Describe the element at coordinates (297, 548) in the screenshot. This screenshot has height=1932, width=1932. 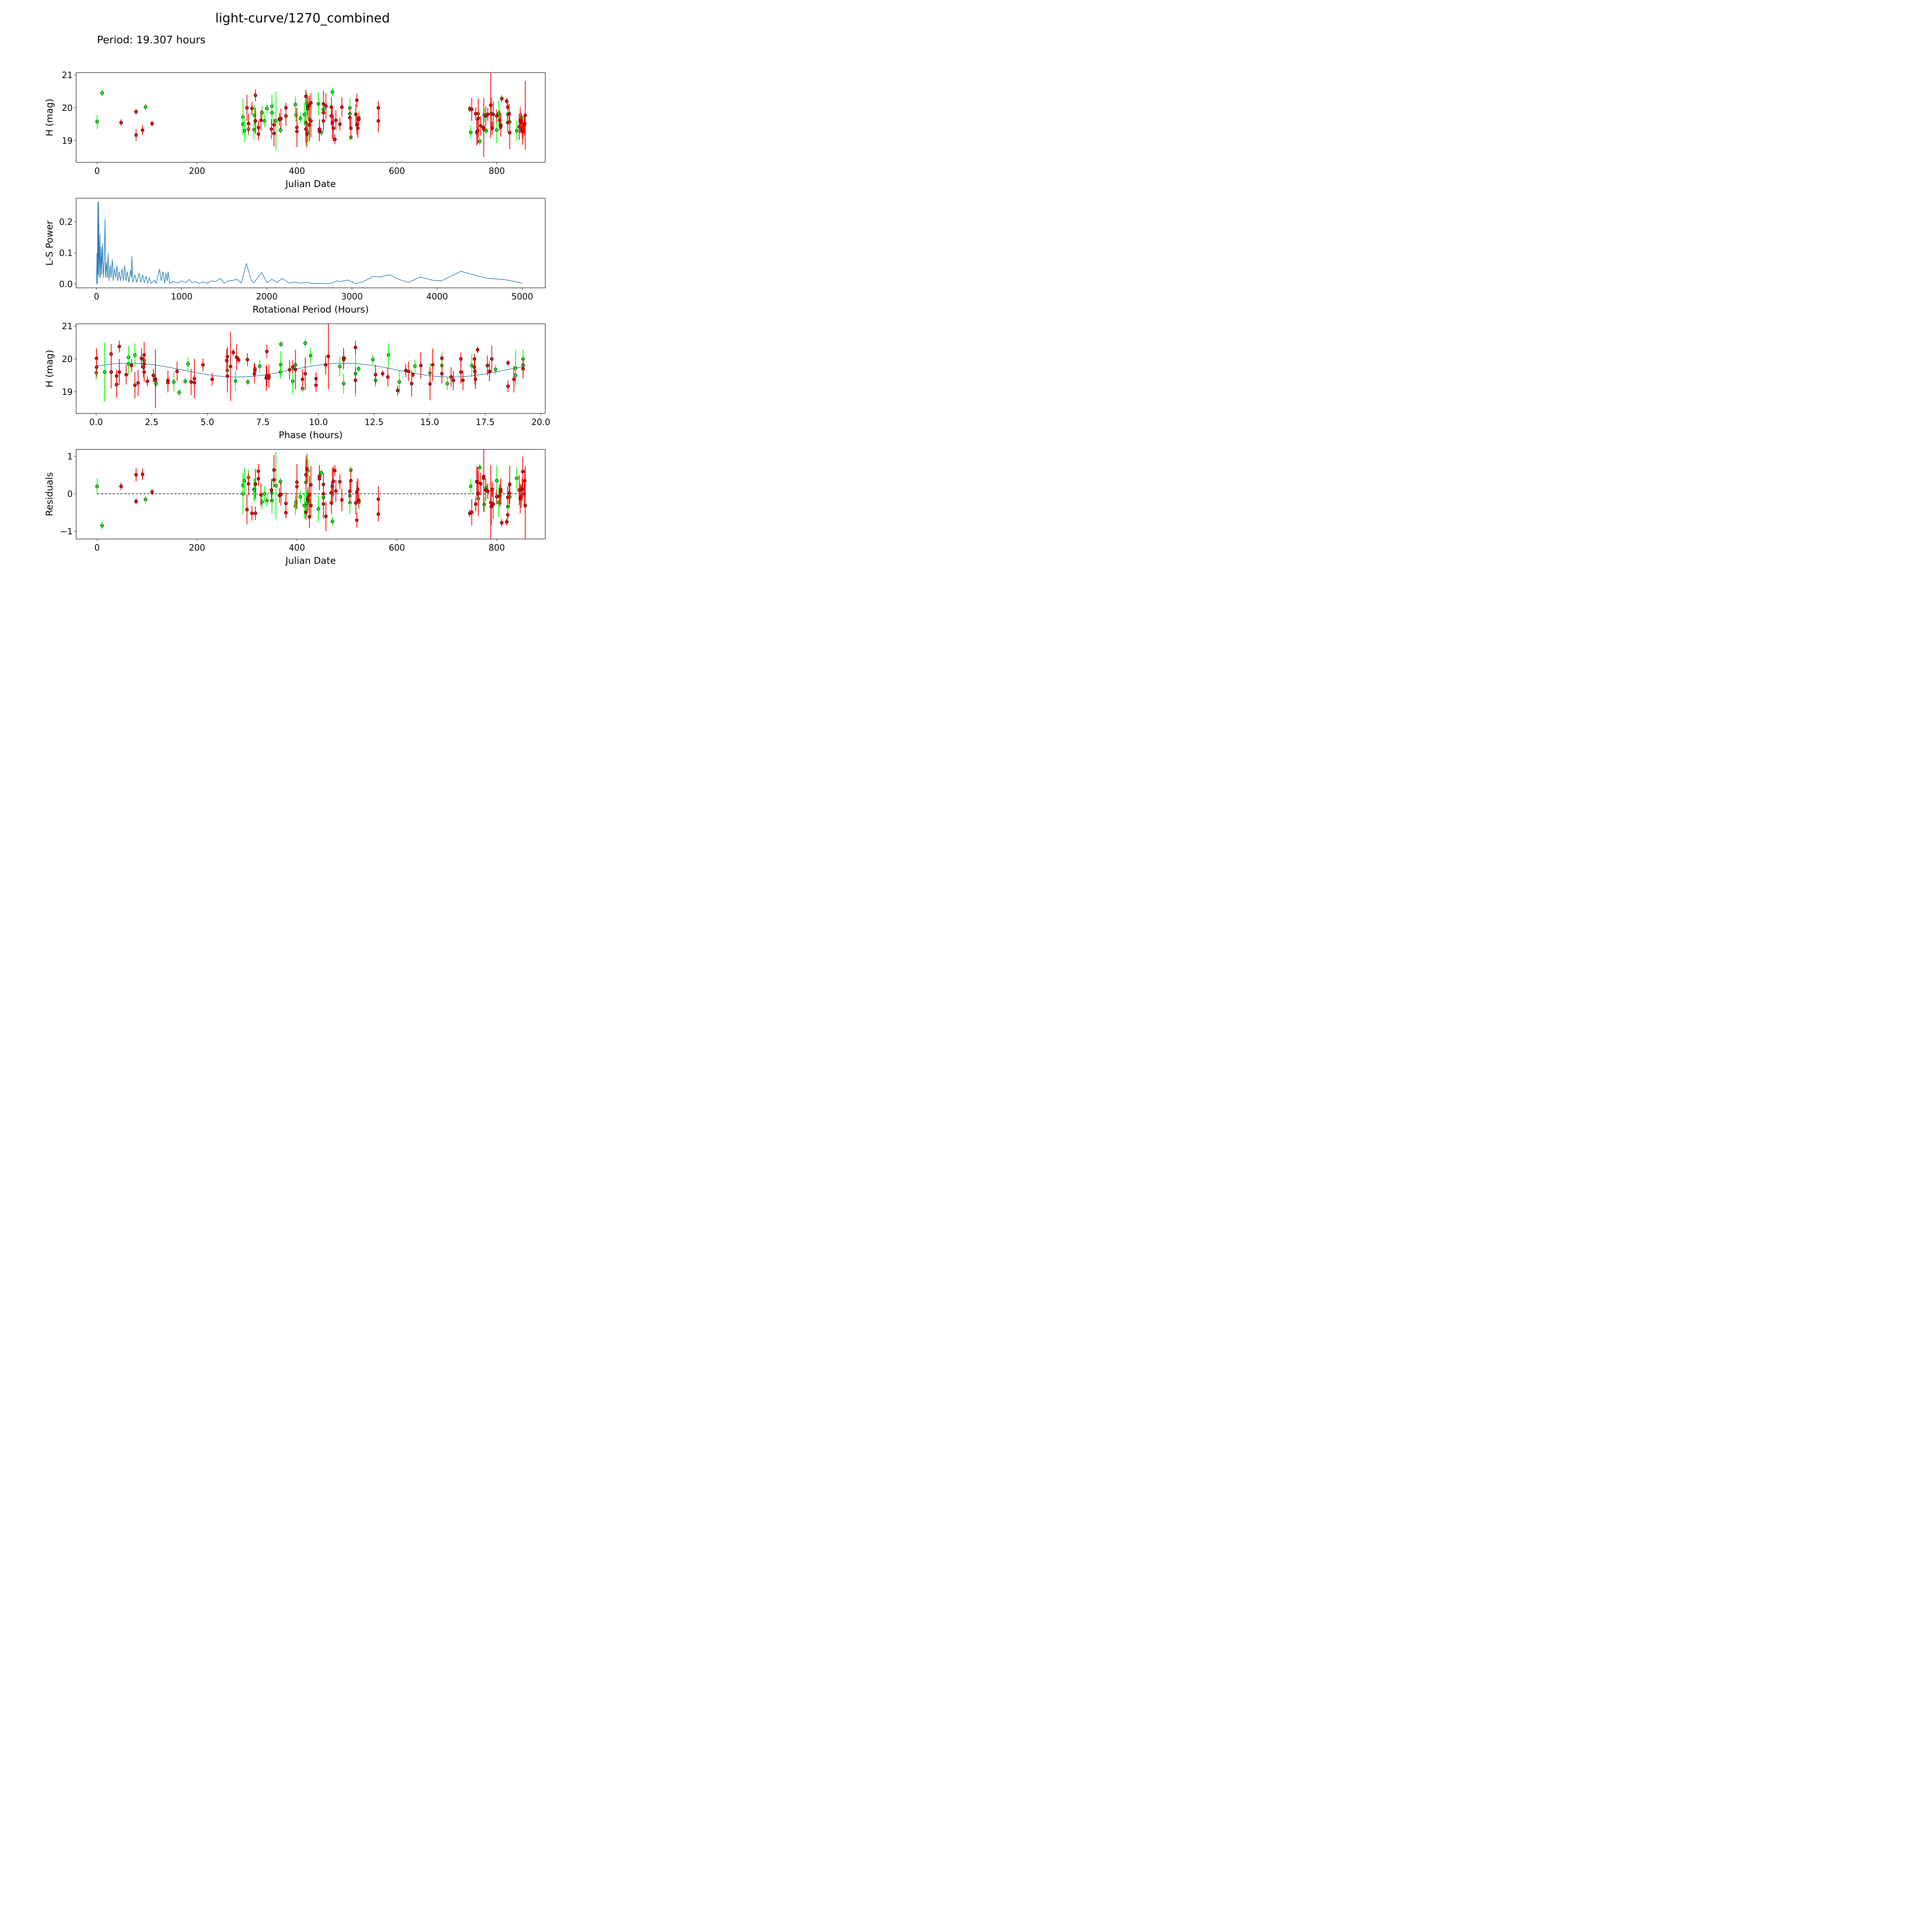
I see `x-tick-label: 400` at that location.